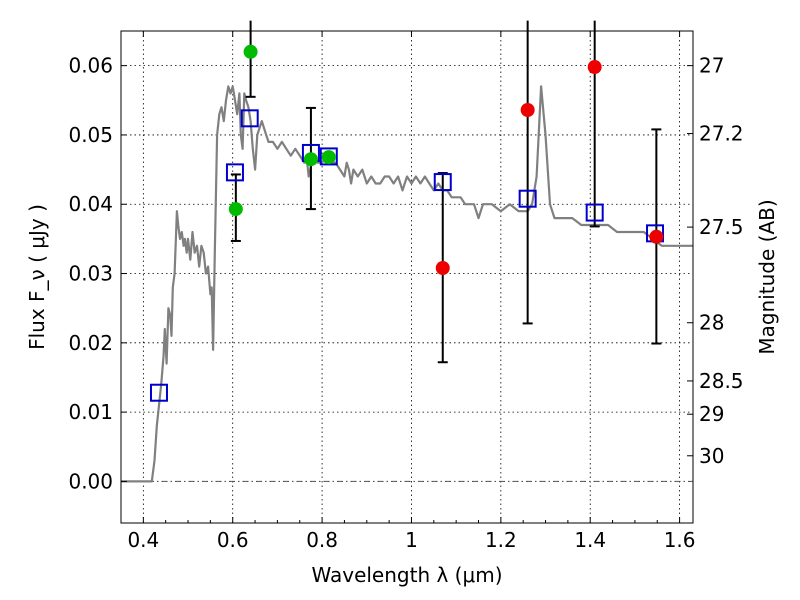  I want to click on y-tick-label: 0.05, so click(90, 135).